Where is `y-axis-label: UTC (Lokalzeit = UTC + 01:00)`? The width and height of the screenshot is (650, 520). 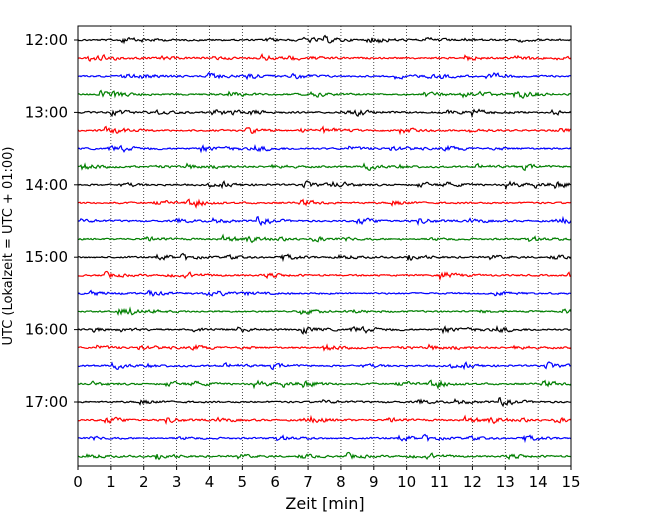
y-axis-label: UTC (Lokalzeit = UTC + 01:00) is located at coordinates (8, 246).